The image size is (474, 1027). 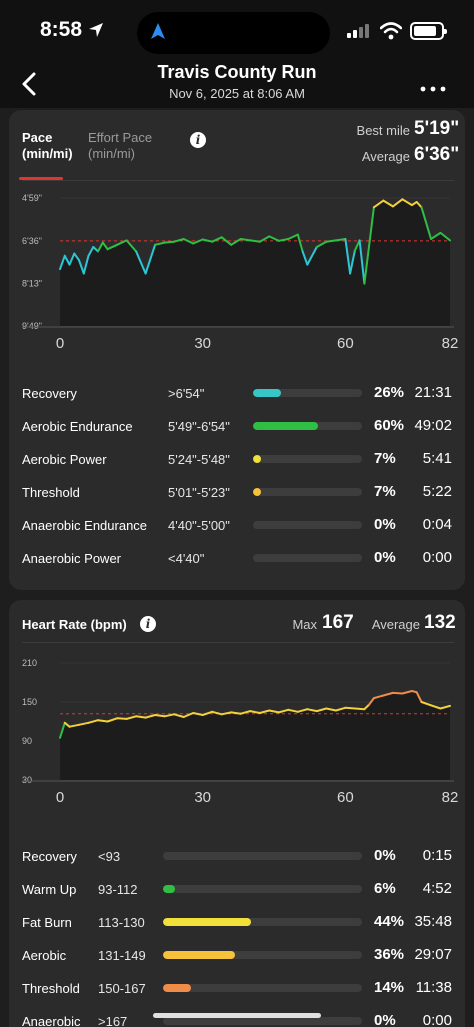 I want to click on pace-card-divider, so click(x=238, y=180).